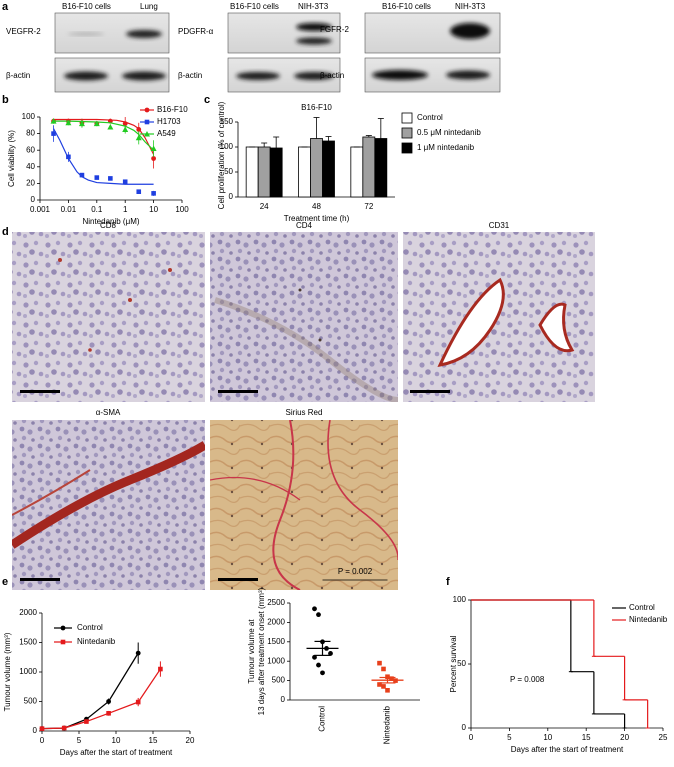 The height and width of the screenshot is (767, 674). Describe the element at coordinates (79, 740) in the screenshot. I see `x-tick-label: 5` at that location.